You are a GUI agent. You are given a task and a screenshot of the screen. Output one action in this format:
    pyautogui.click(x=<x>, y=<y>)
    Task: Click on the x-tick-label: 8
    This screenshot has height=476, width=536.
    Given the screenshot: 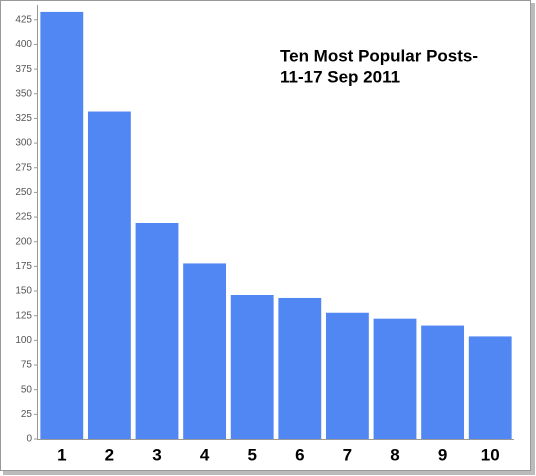 What is the action you would take?
    pyautogui.click(x=394, y=454)
    